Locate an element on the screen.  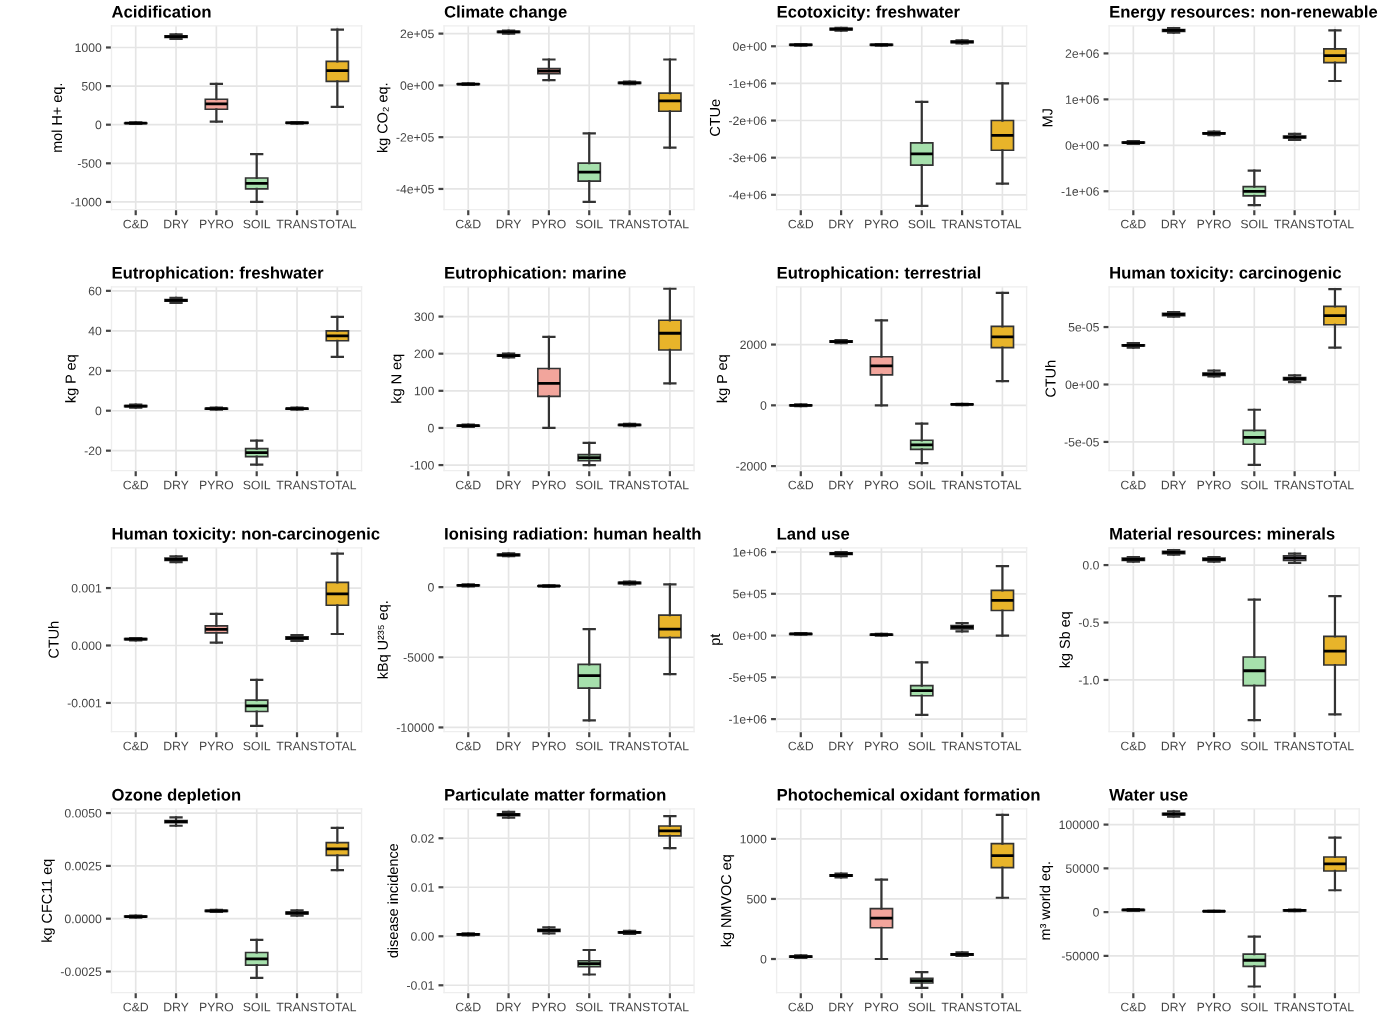
chart-title: Land use is located at coordinates (813, 533).